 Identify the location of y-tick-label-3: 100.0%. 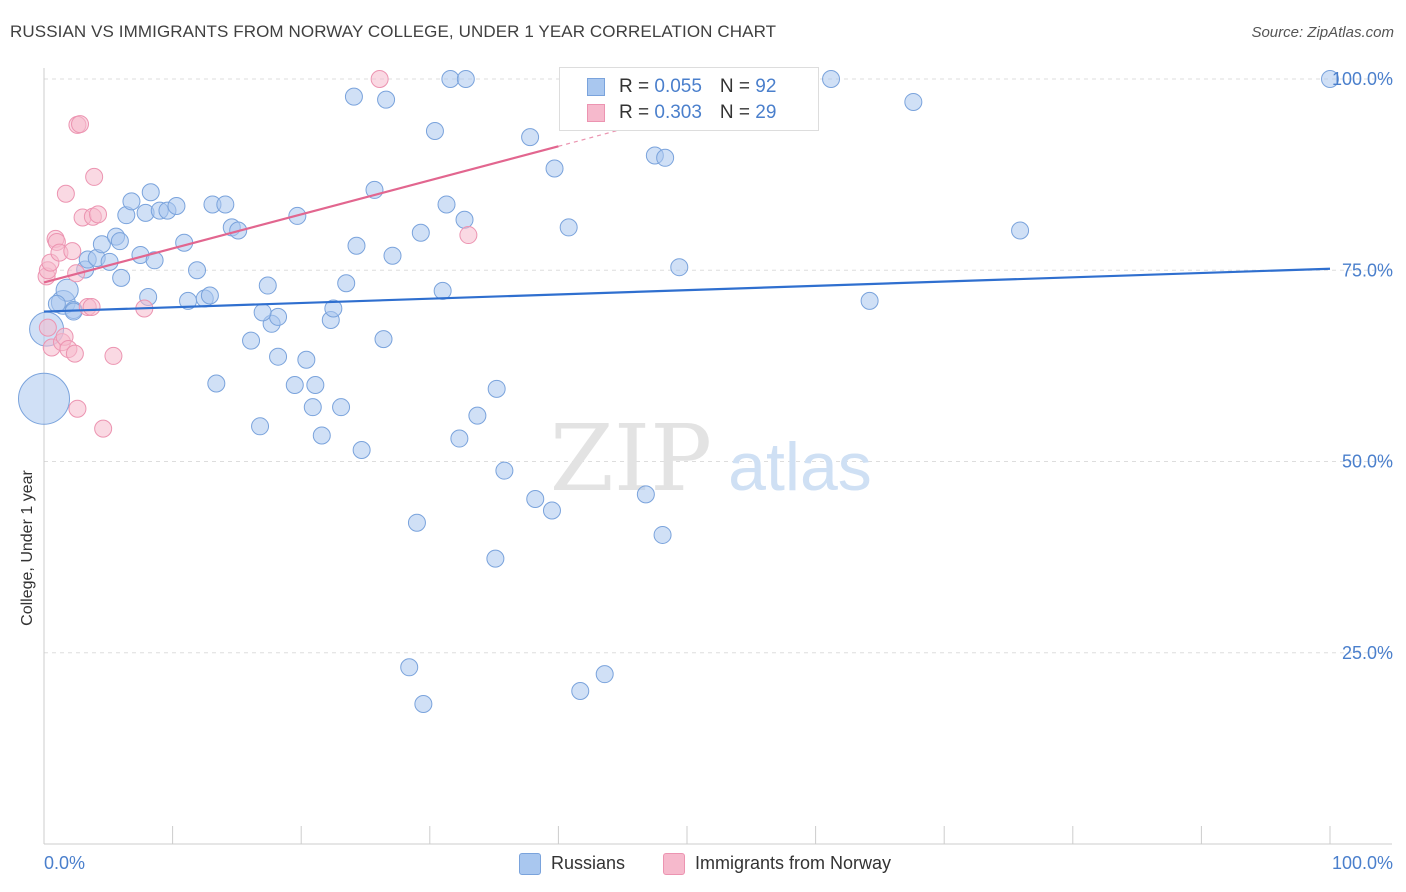
(1362, 79).